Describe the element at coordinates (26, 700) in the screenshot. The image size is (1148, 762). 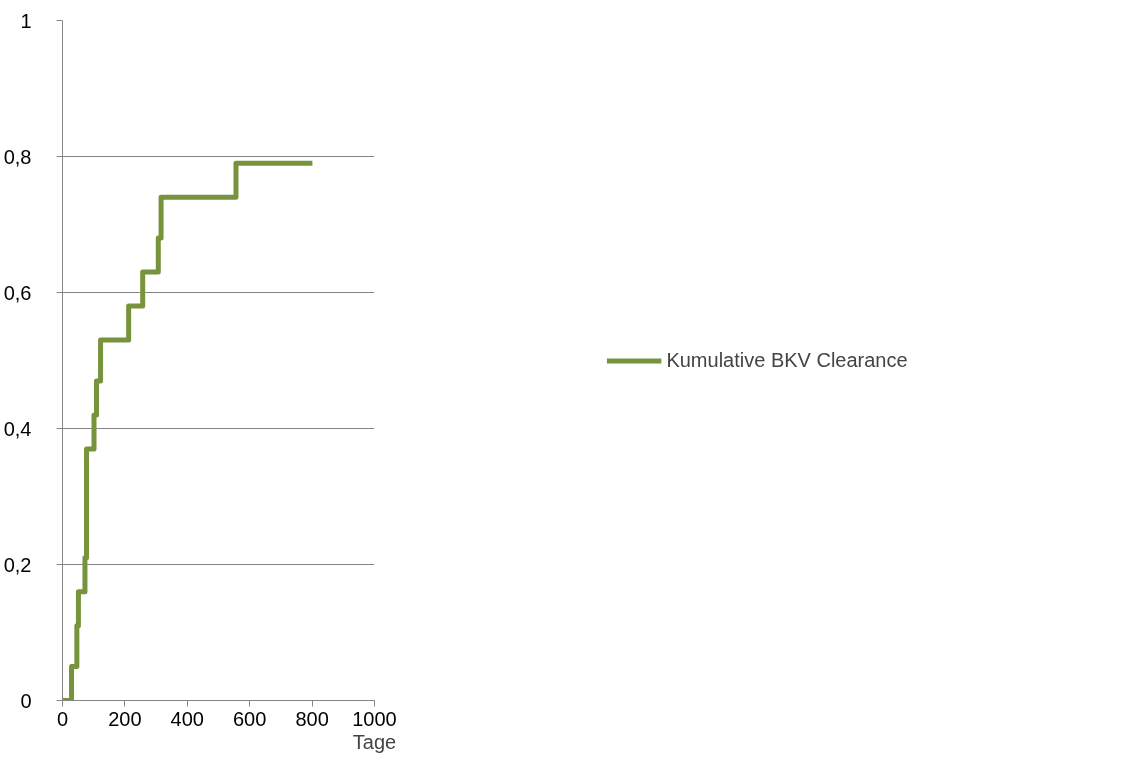
I see `y-tick-label: 0` at that location.